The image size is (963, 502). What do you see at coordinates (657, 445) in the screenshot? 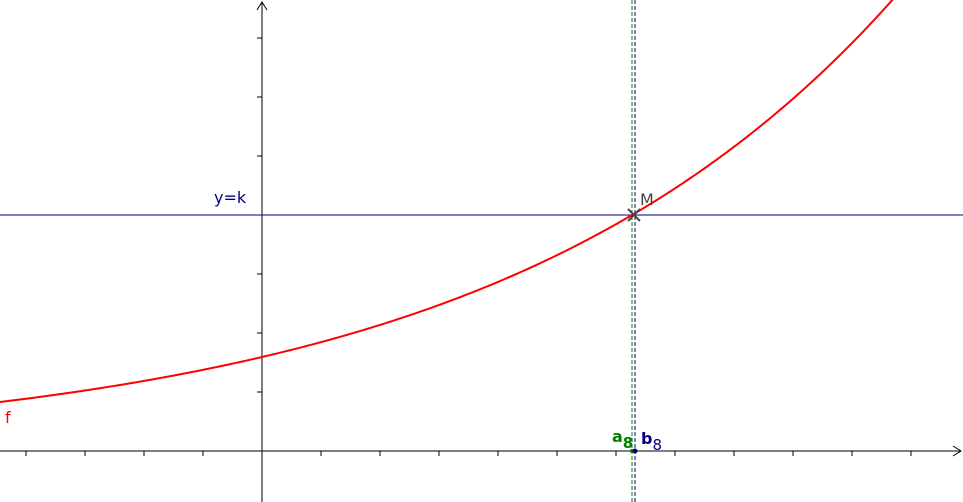
I see `label-b8-index: 8` at bounding box center [657, 445].